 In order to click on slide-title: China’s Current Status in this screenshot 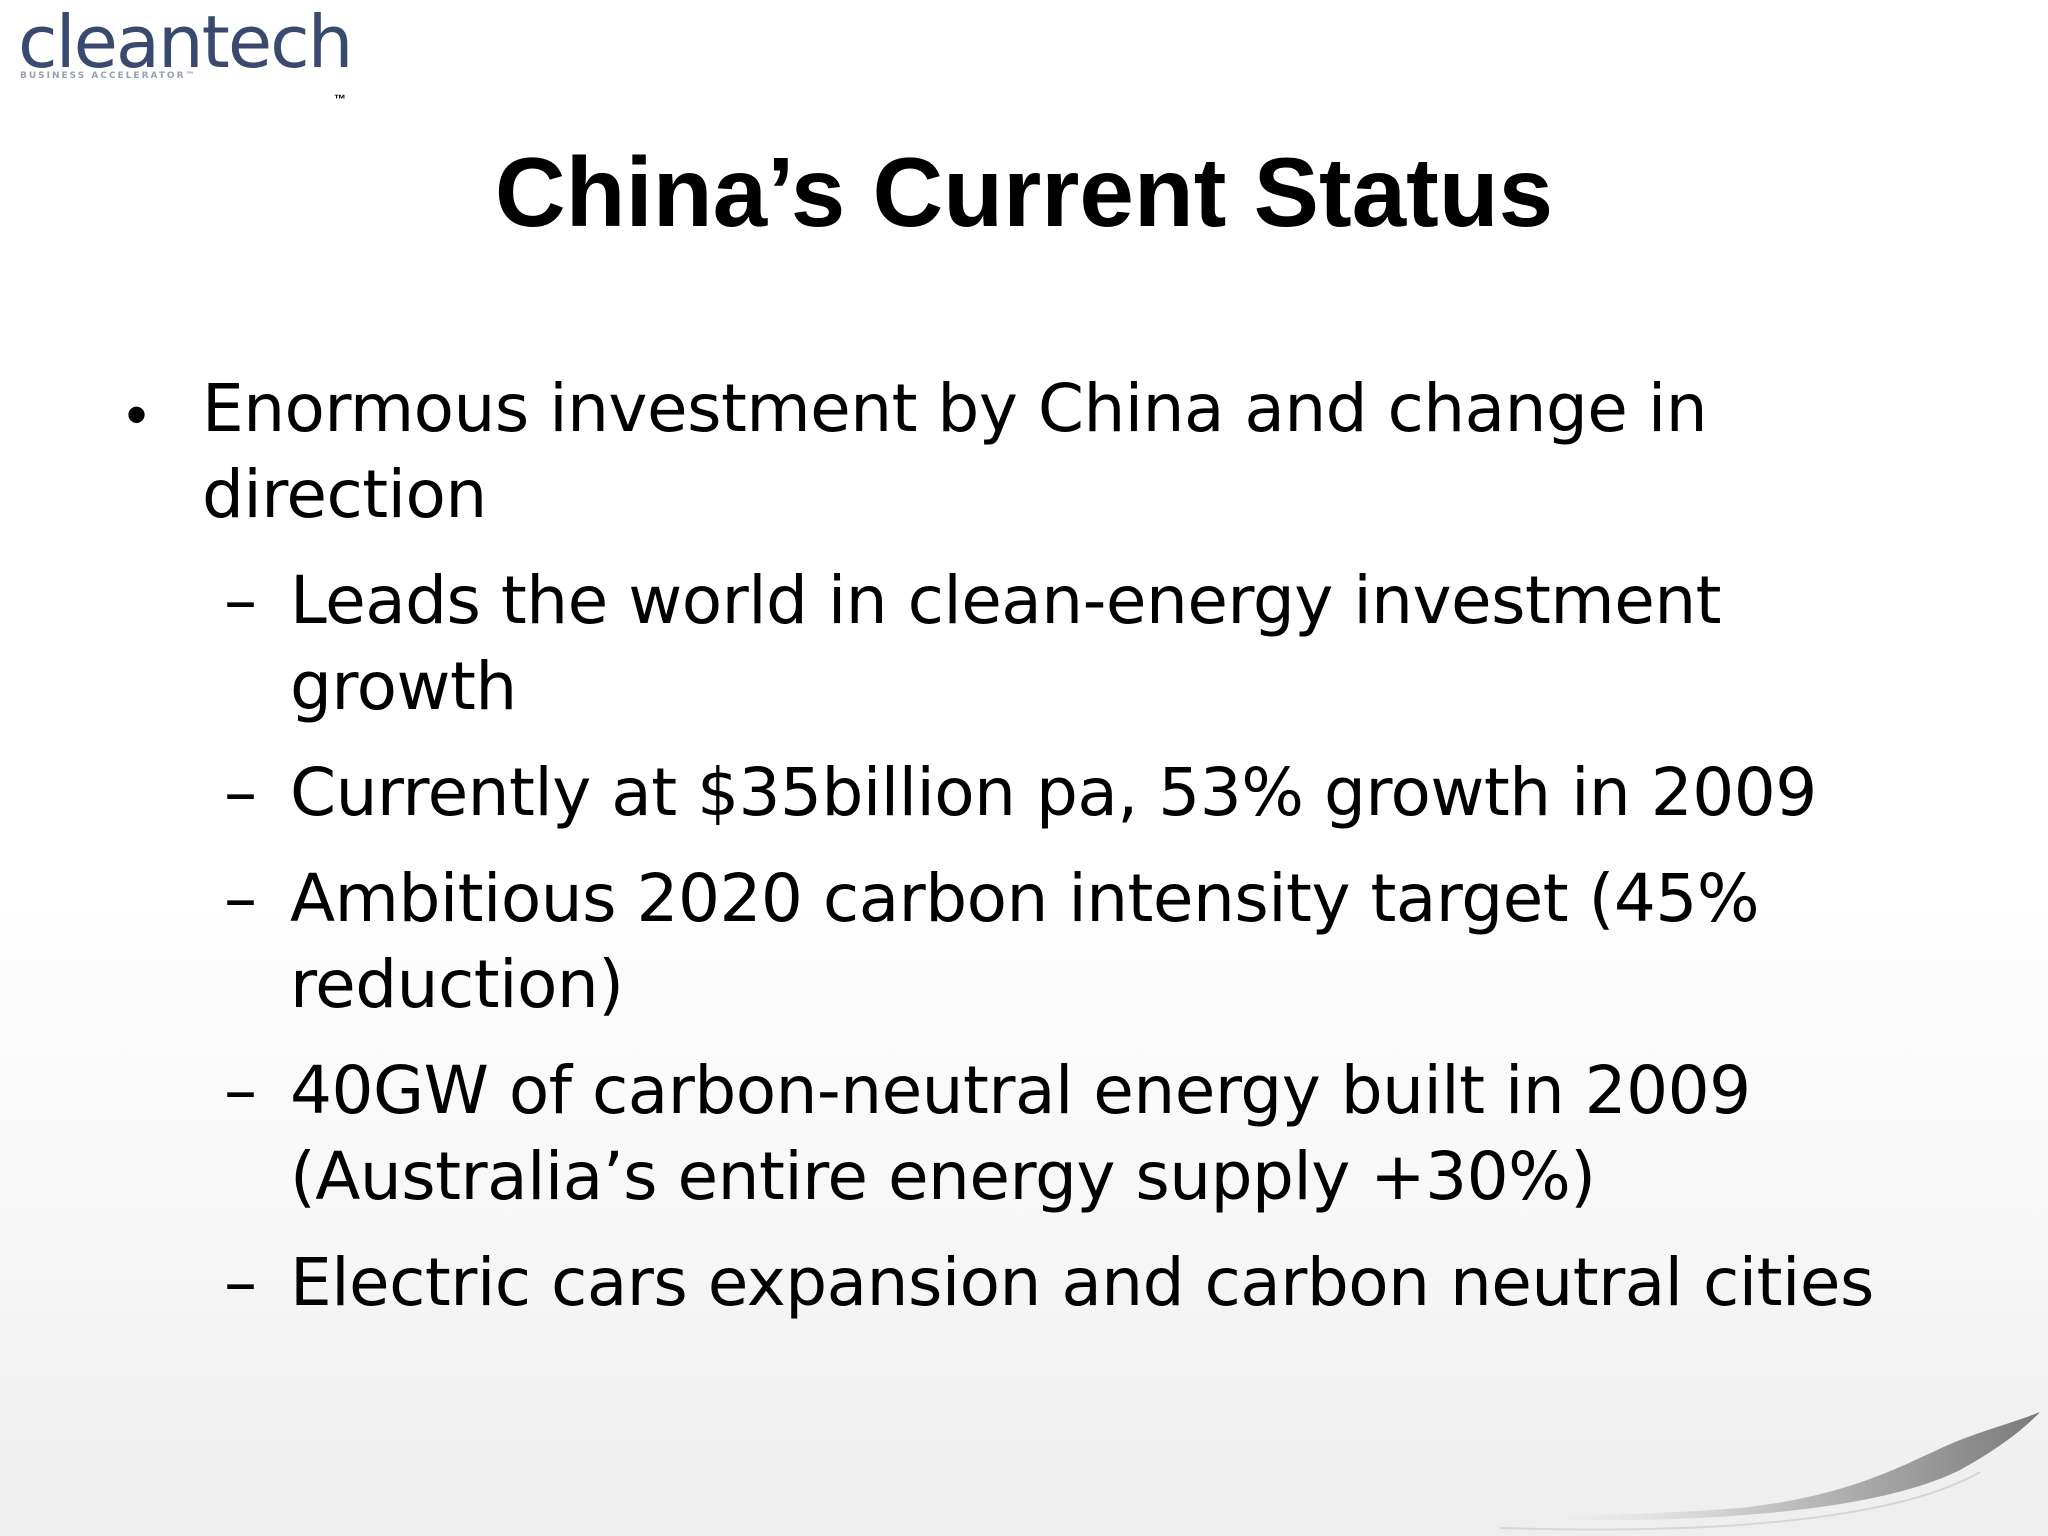, I will do `click(1024, 192)`.